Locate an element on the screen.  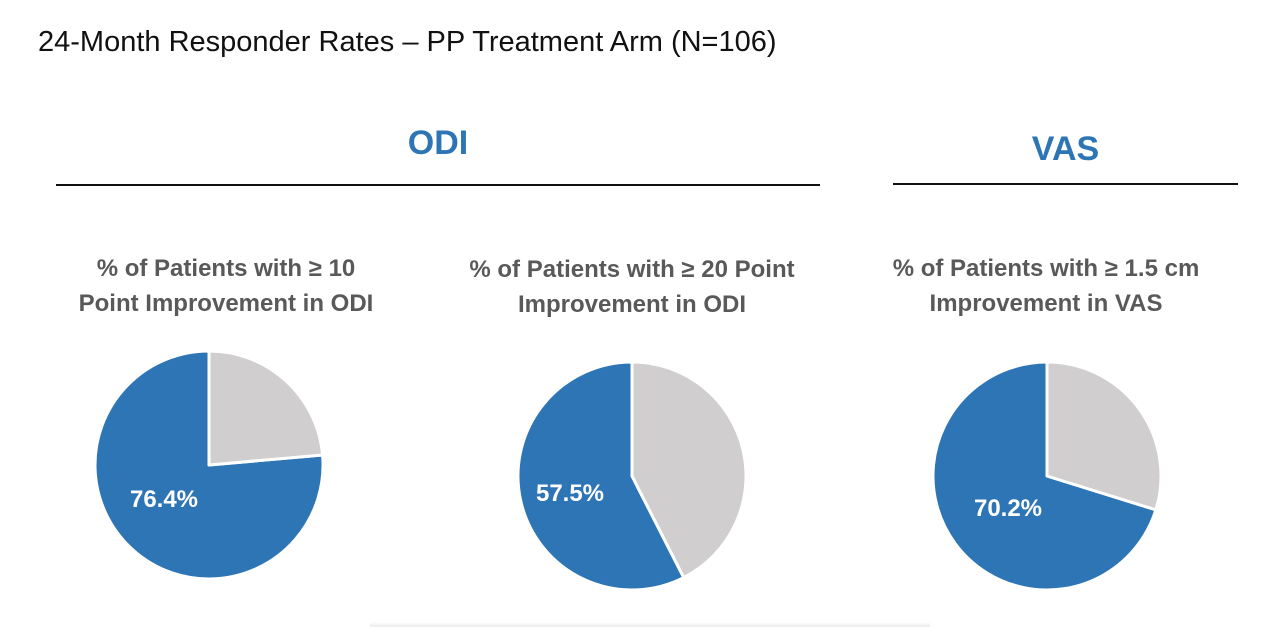
vas-group-title: VAS is located at coordinates (1065, 149).